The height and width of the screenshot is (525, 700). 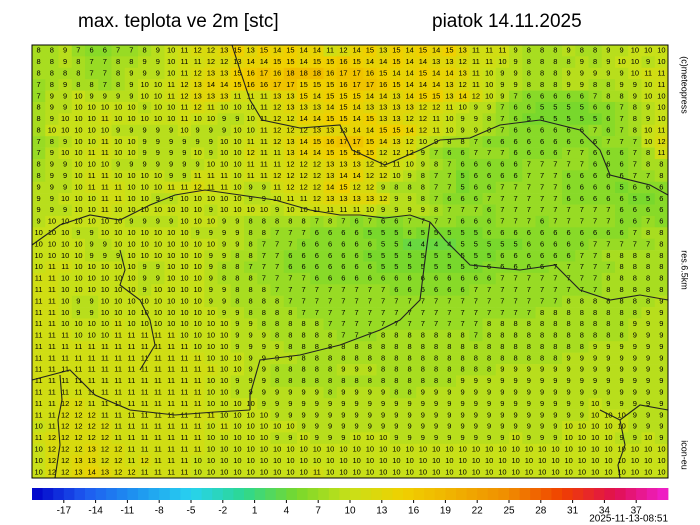 What do you see at coordinates (303, 72) in the screenshot?
I see `temp-value: 18` at bounding box center [303, 72].